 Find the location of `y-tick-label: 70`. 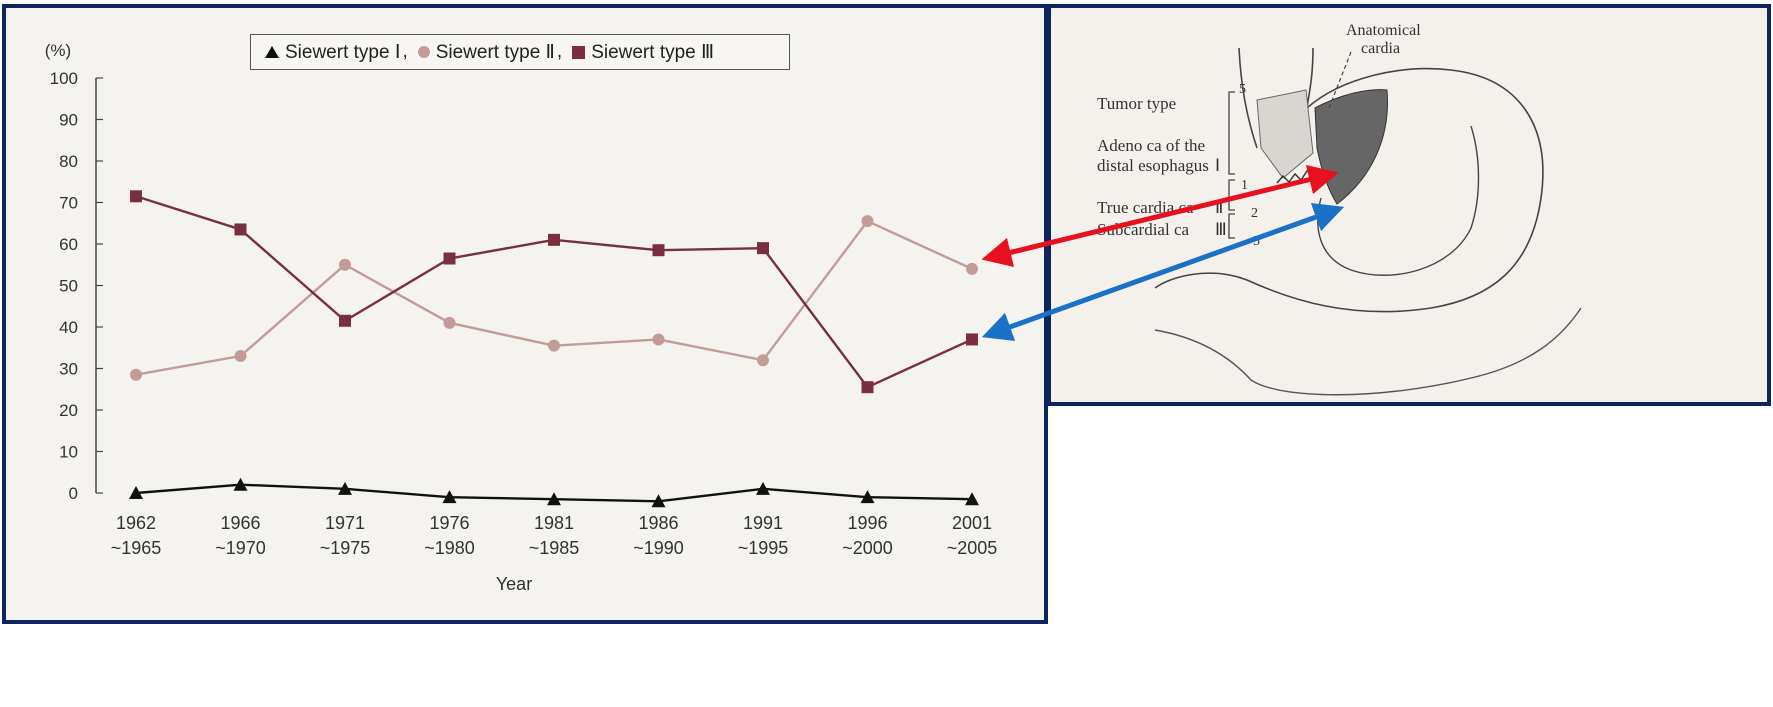

y-tick-label: 70 is located at coordinates (68, 203).